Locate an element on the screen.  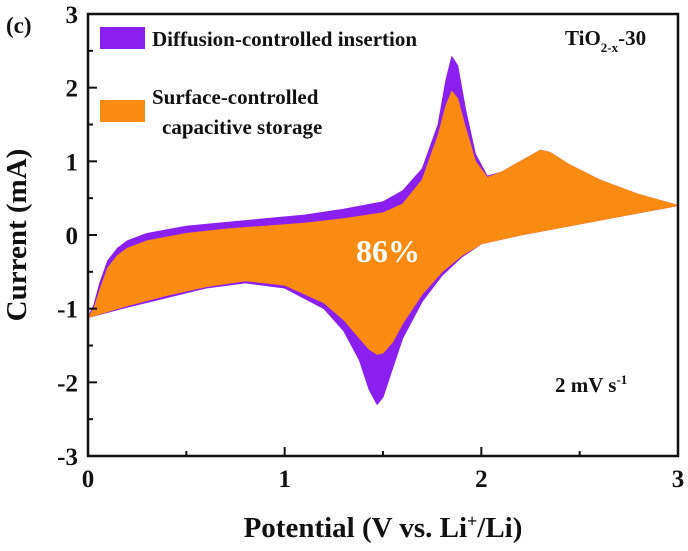
x-tick-label: 3 is located at coordinates (678, 479).